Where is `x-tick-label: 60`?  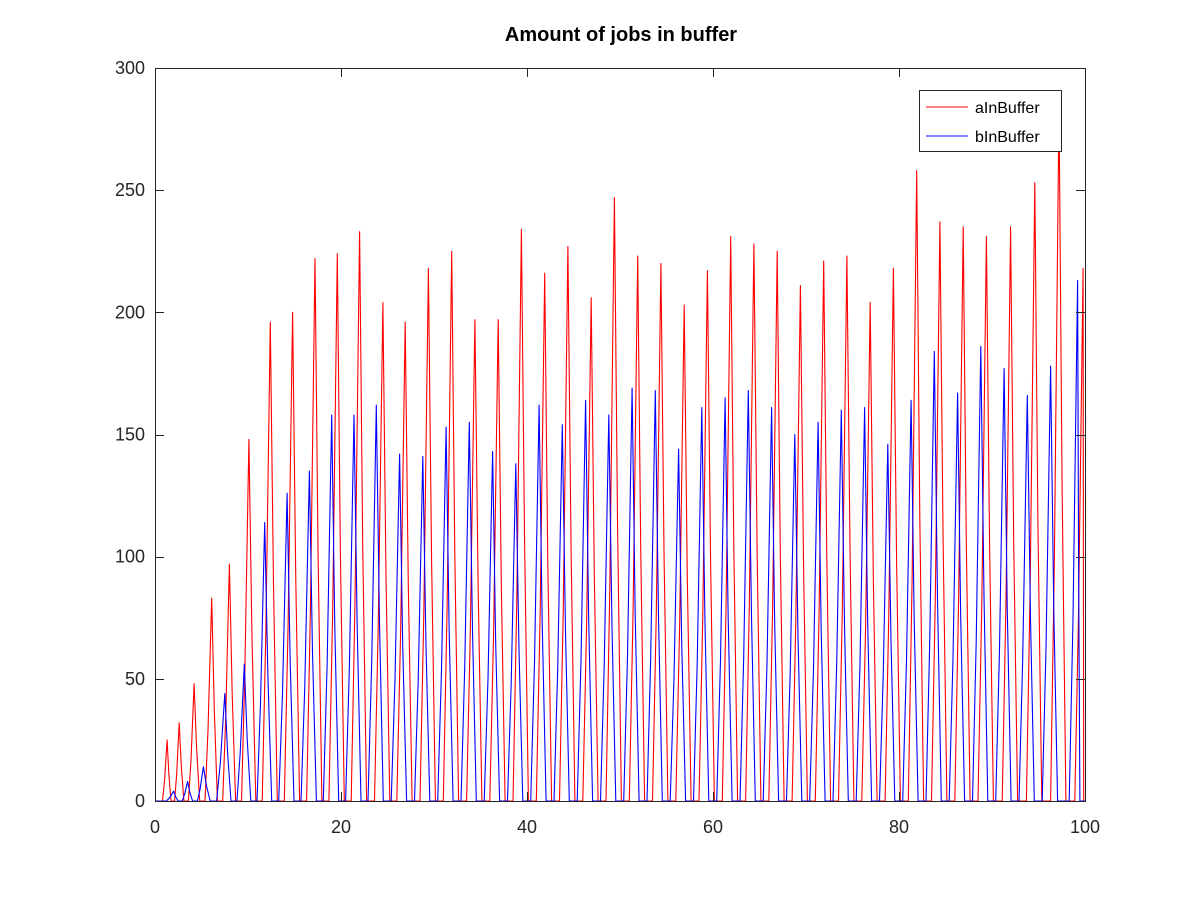 x-tick-label: 60 is located at coordinates (713, 827).